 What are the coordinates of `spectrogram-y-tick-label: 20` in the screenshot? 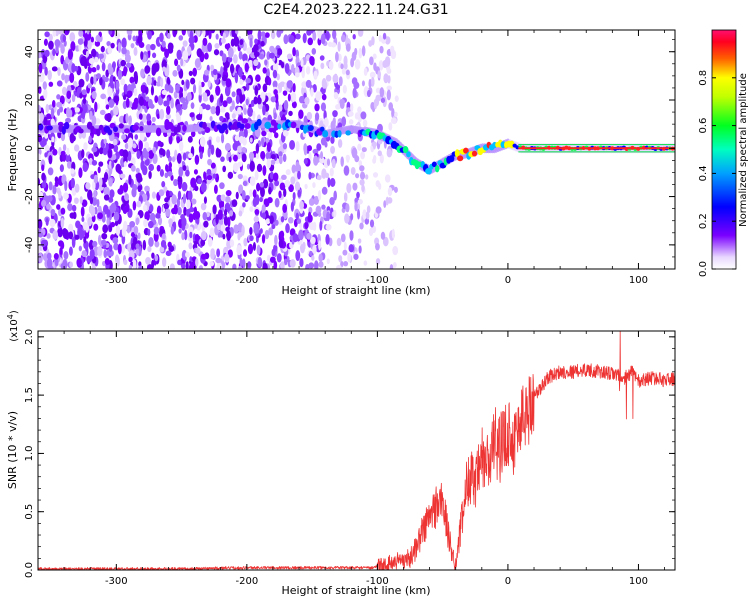 It's located at (29, 100).